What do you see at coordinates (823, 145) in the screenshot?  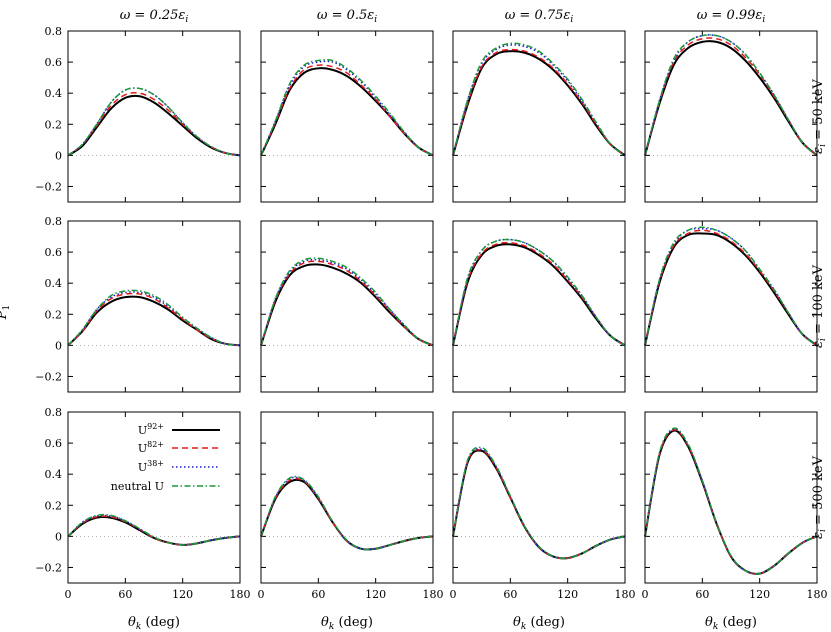 I see `row-label-subscript: i` at bounding box center [823, 145].